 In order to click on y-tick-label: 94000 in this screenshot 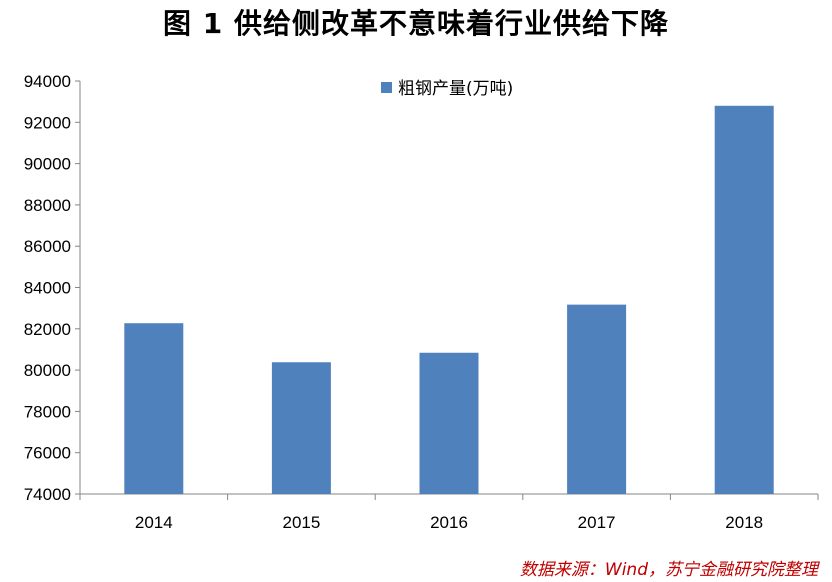, I will do `click(47, 81)`.